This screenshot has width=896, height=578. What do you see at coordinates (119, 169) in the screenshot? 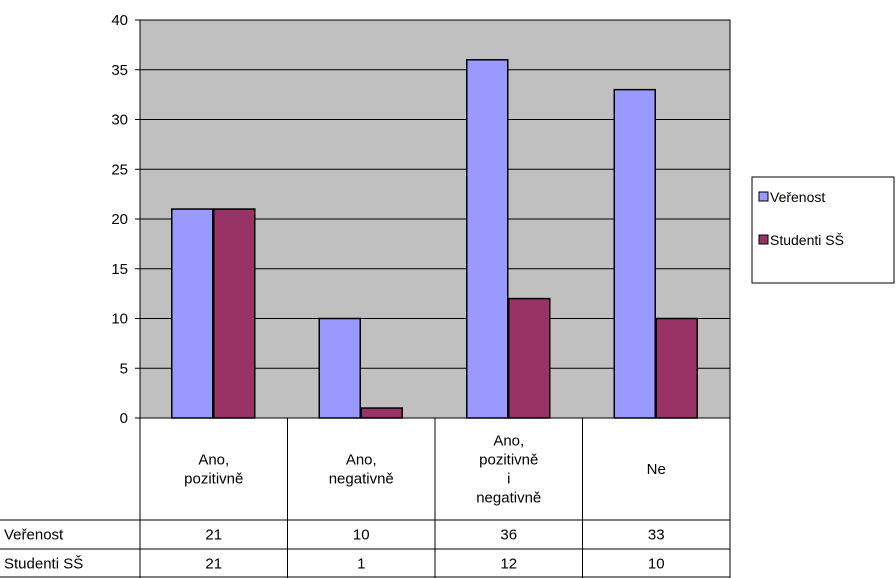
I see `y-tick-label: 25` at bounding box center [119, 169].